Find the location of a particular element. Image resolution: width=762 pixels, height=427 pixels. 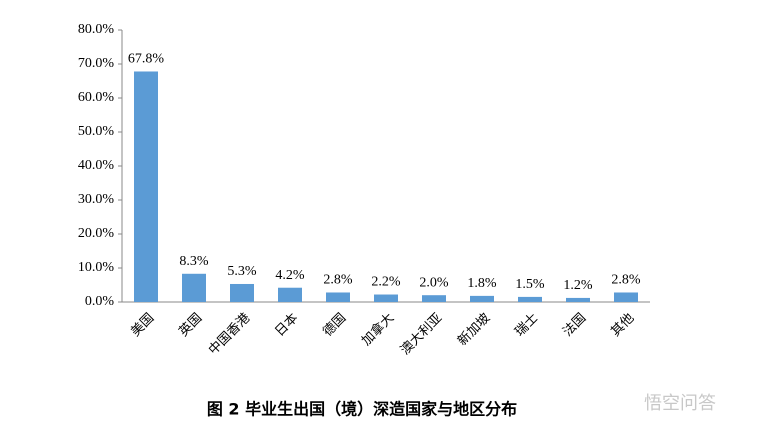

y-tick-label: 0.0% is located at coordinates (100, 301).